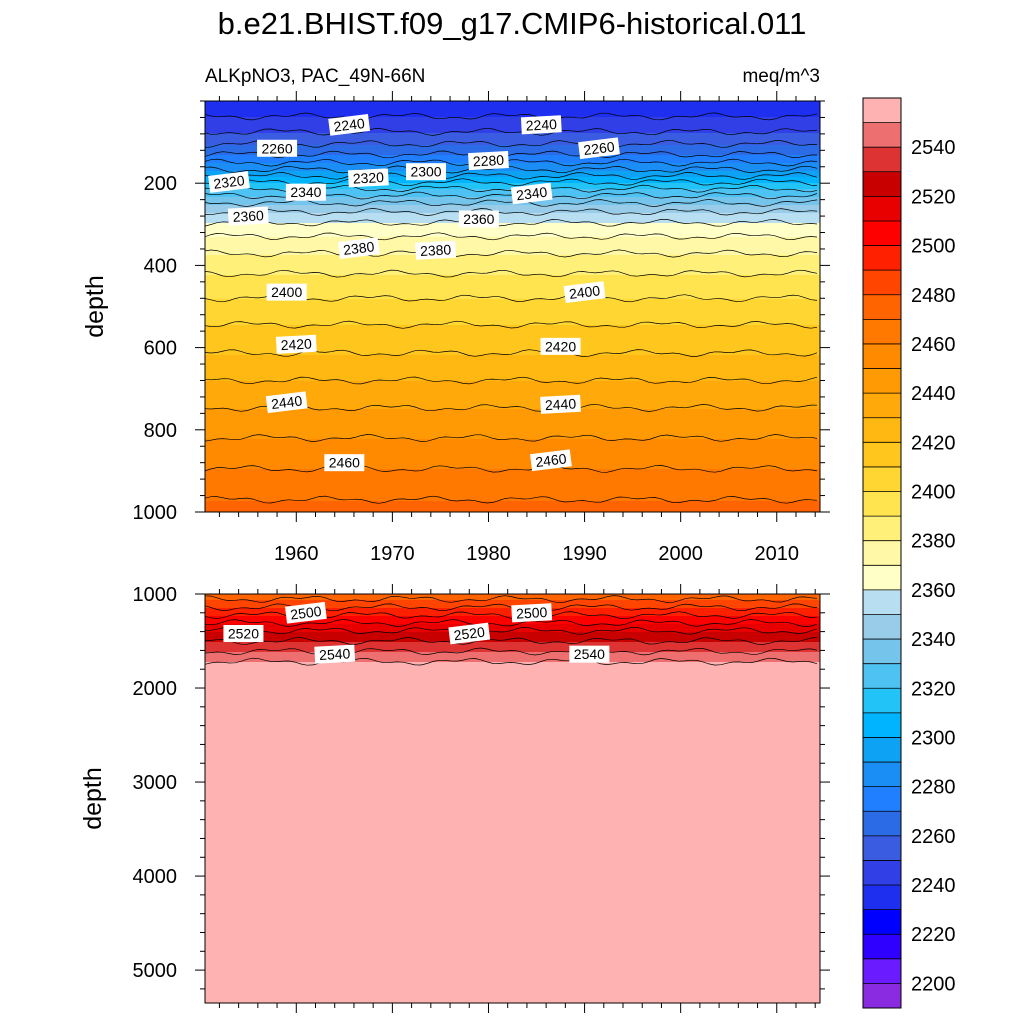  What do you see at coordinates (243, 633) in the screenshot?
I see `contour-label-text: 2520` at bounding box center [243, 633].